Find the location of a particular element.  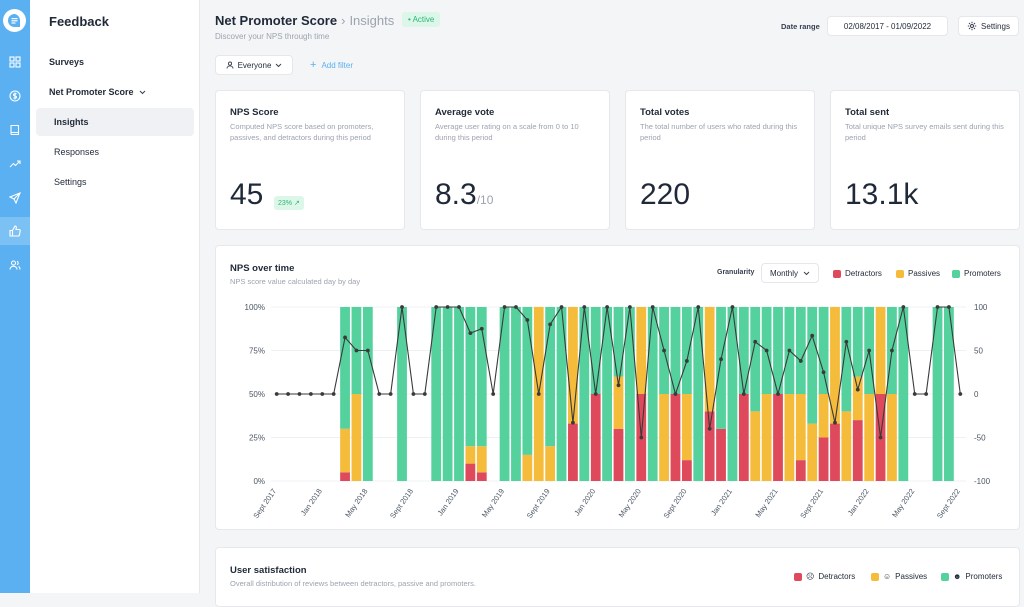

book-icon is located at coordinates (15, 130).